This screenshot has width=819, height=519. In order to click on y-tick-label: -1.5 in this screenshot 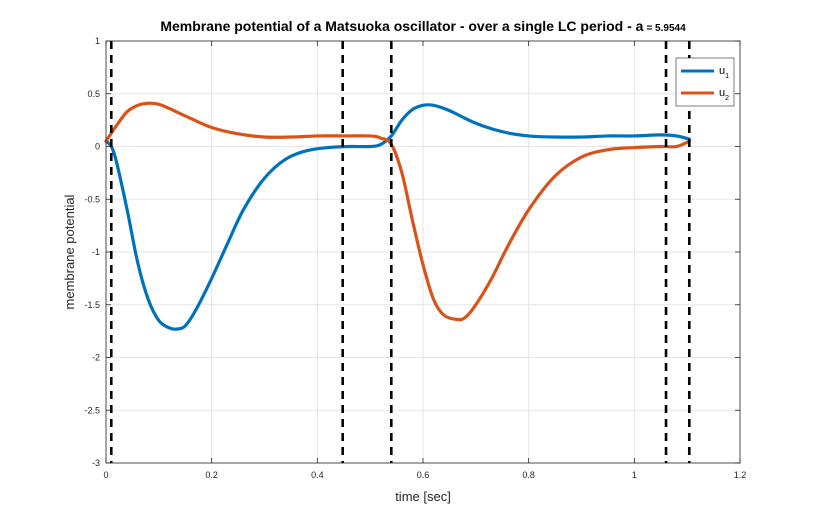, I will do `click(92, 305)`.